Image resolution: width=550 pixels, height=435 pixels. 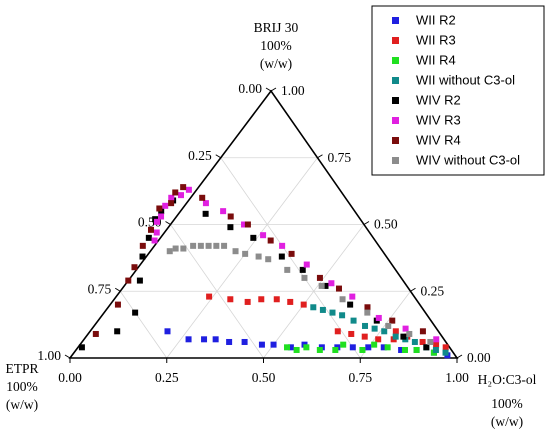 I want to click on tick-label-right-0: 1.00, so click(x=293, y=90).